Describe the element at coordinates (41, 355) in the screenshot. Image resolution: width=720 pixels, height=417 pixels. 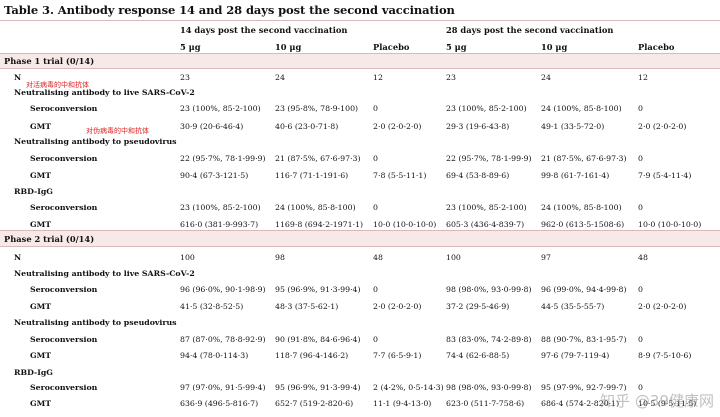
I see `phase2-pseudo_gmt-label: GMT` at that location.